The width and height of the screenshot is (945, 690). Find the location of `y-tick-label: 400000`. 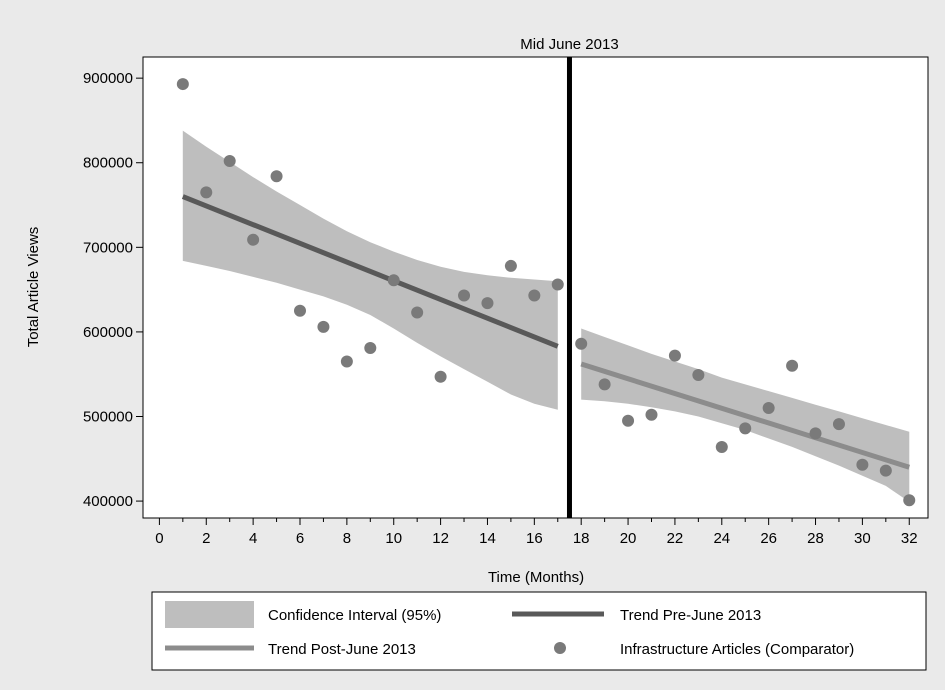

y-tick-label: 400000 is located at coordinates (108, 501).